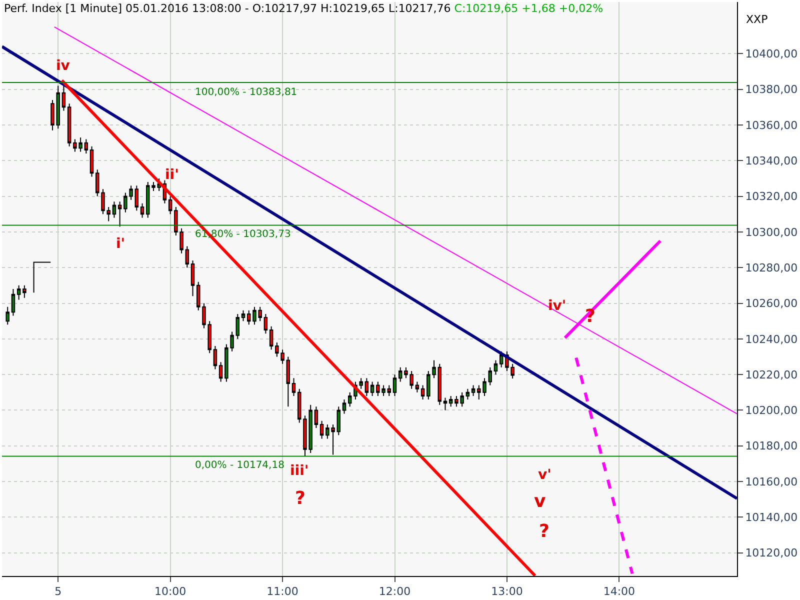 The height and width of the screenshot is (600, 800). What do you see at coordinates (529, 8) in the screenshot?
I see `chart-subtitle: C:10219,65 +1,68 +0,02%` at bounding box center [529, 8].